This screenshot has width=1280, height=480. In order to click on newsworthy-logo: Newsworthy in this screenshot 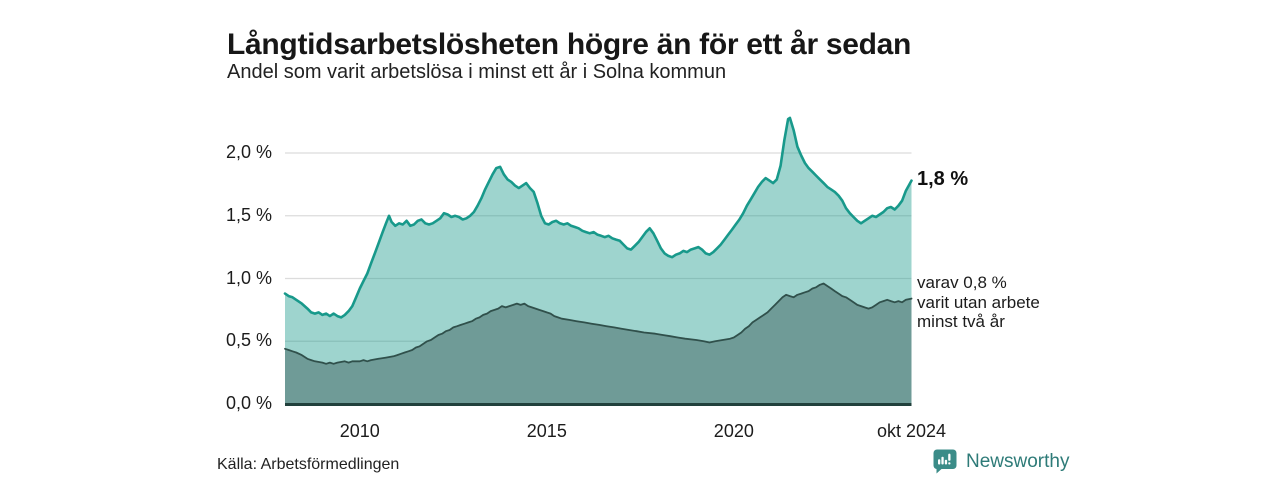, I will do `click(1000, 461)`.